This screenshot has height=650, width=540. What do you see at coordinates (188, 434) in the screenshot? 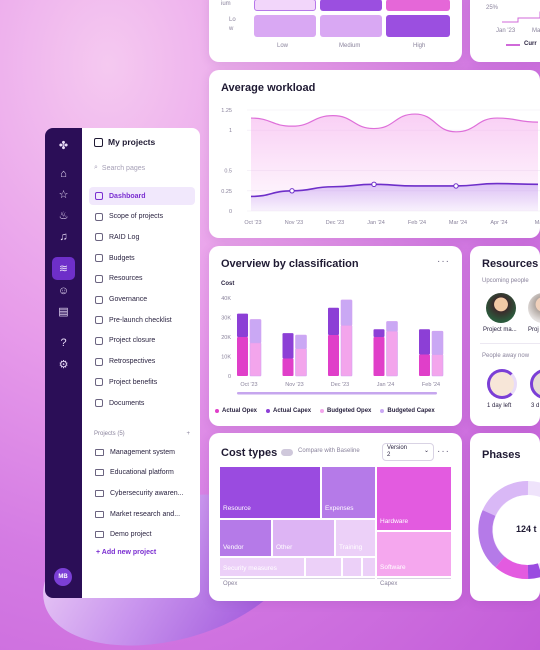
I see `add-project-plus-icon: +` at bounding box center [188, 434].